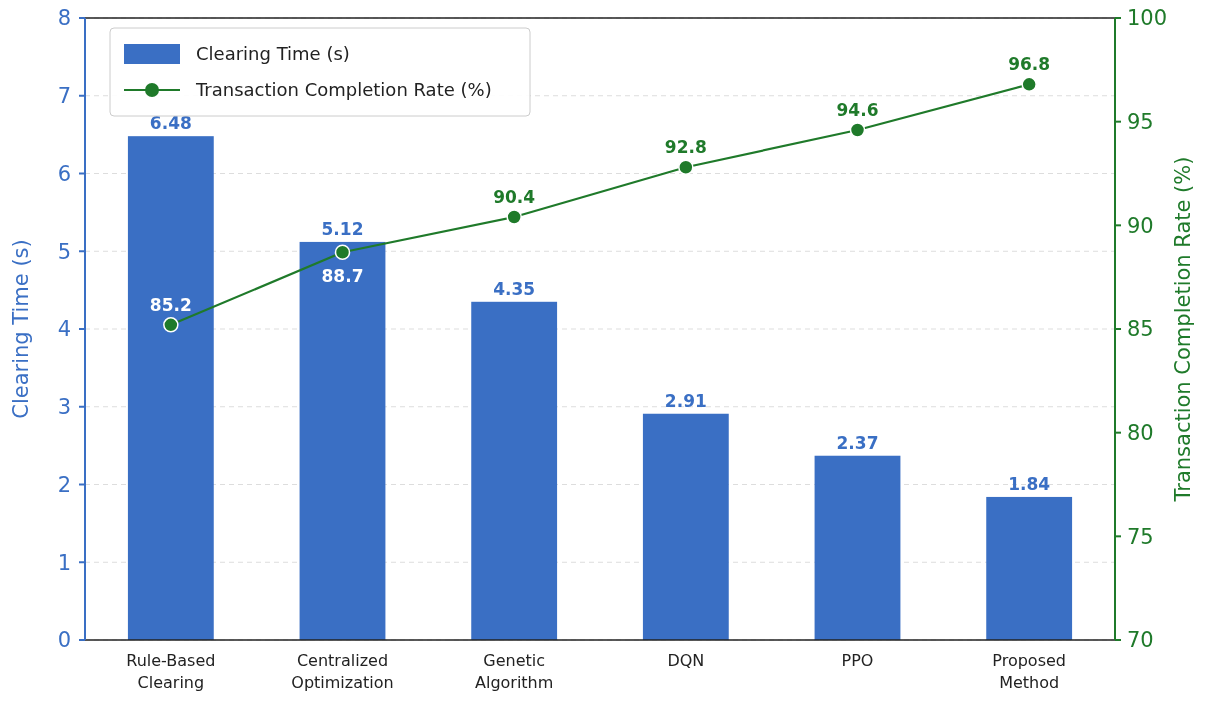 The image size is (1212, 702). I want to click on y-tick-label: 8, so click(64, 18).